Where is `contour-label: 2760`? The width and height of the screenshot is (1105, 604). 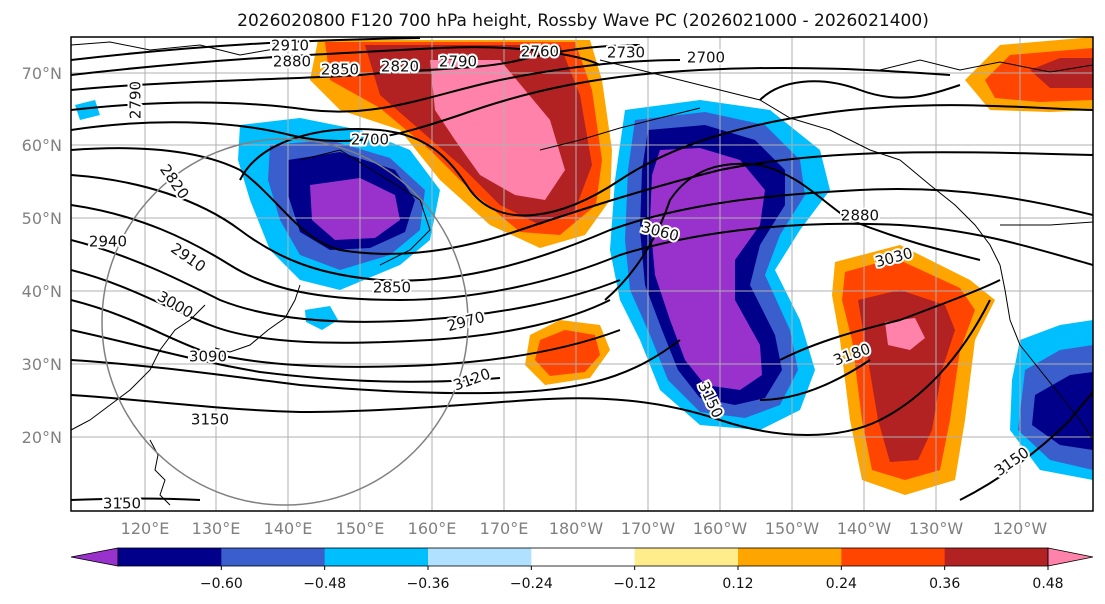 contour-label: 2760 is located at coordinates (540, 52).